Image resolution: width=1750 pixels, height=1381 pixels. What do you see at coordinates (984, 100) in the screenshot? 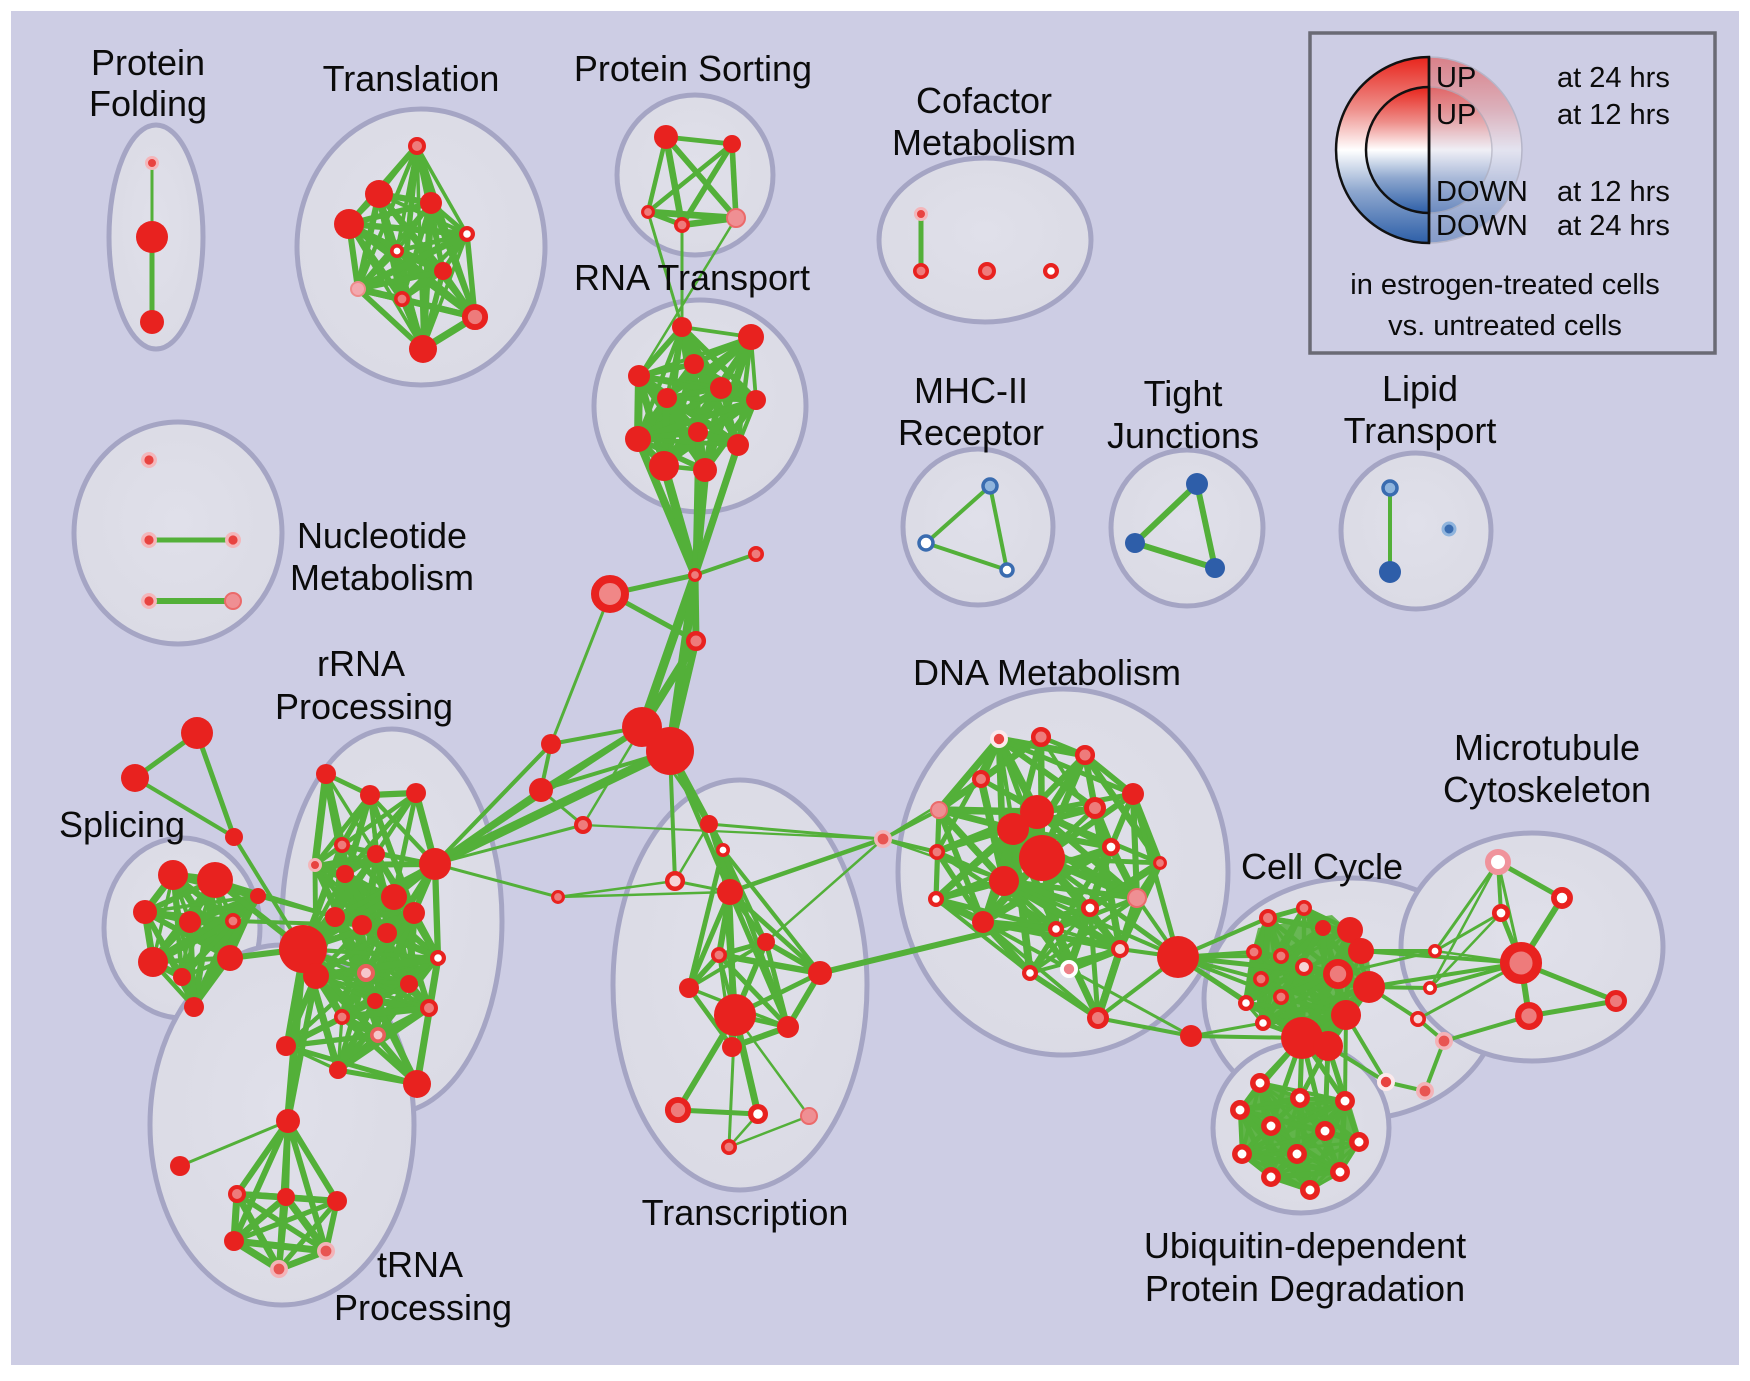
I see `svg-text: Cofactor` at bounding box center [984, 100].